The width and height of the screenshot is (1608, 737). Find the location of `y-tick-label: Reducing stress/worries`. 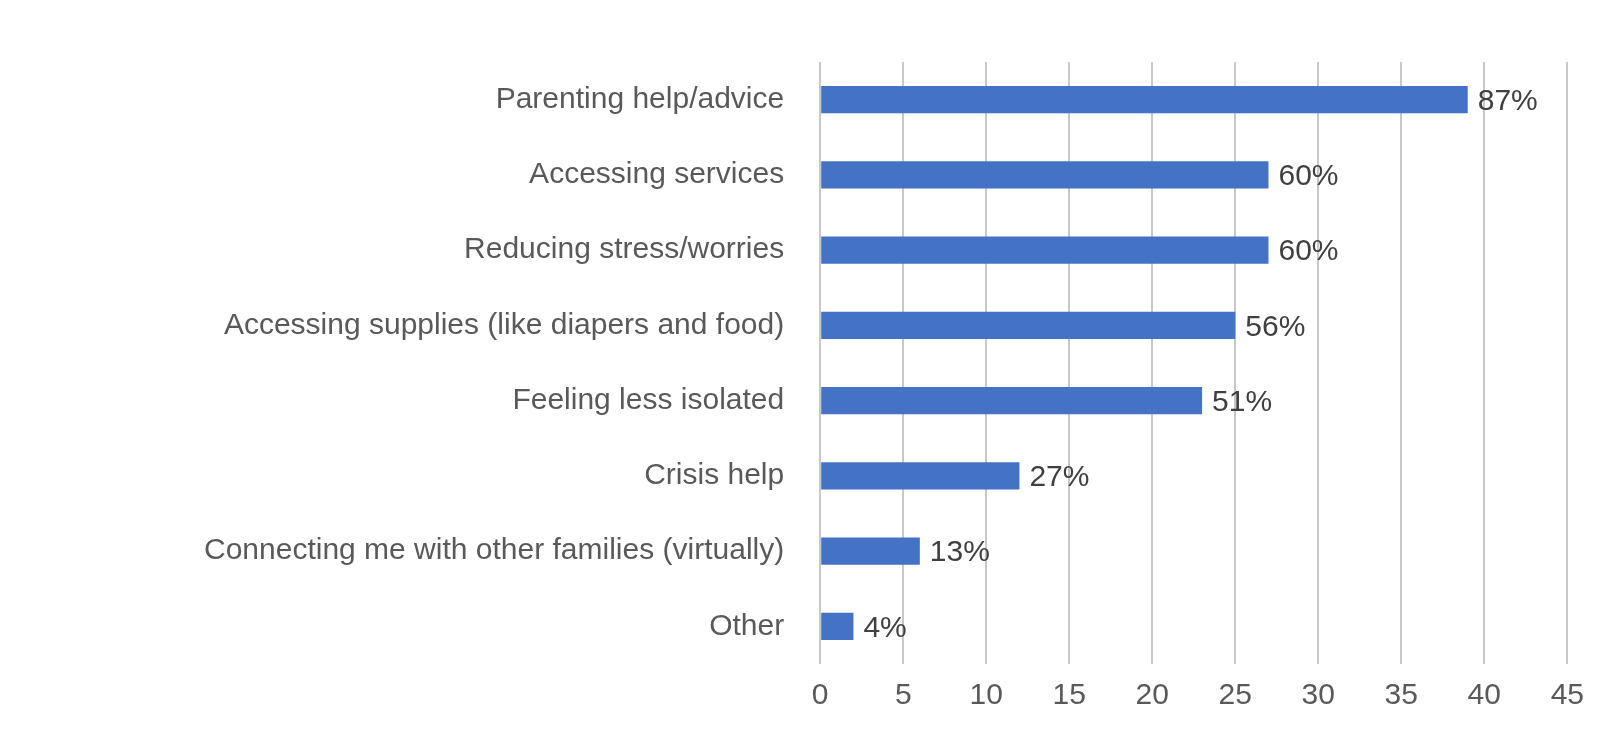

y-tick-label: Reducing stress/worries is located at coordinates (624, 248).